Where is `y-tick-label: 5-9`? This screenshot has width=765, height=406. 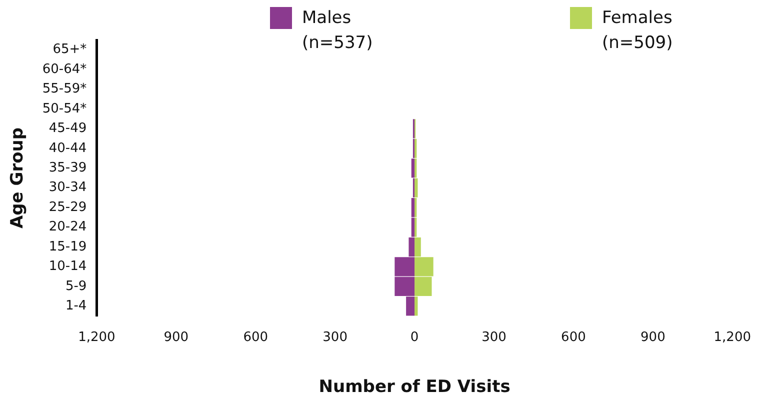
y-tick-label: 5-9 is located at coordinates (76, 286).